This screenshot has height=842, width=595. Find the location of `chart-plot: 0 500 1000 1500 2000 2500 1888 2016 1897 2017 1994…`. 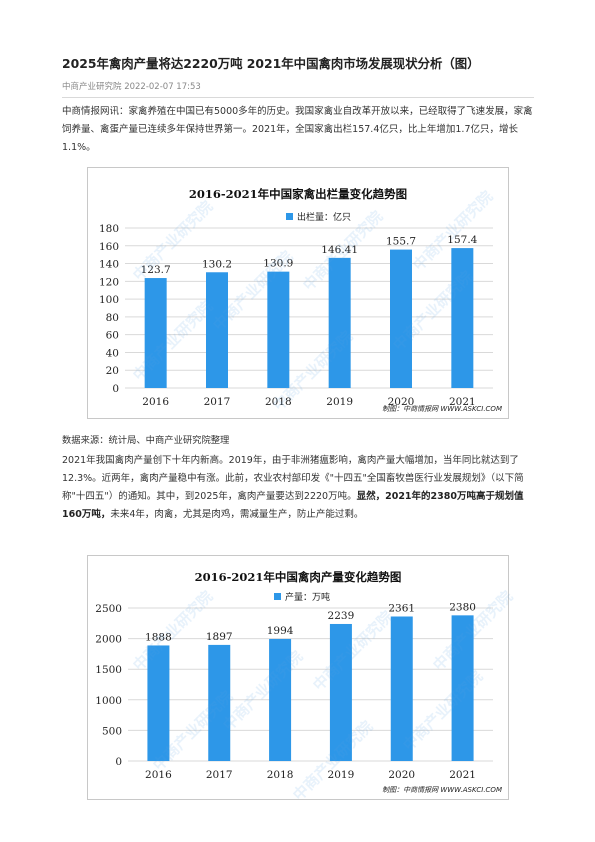

chart-plot: 0 500 1000 1500 2000 2500 1888 2016 1897 2017 1994… is located at coordinates (294, 691).